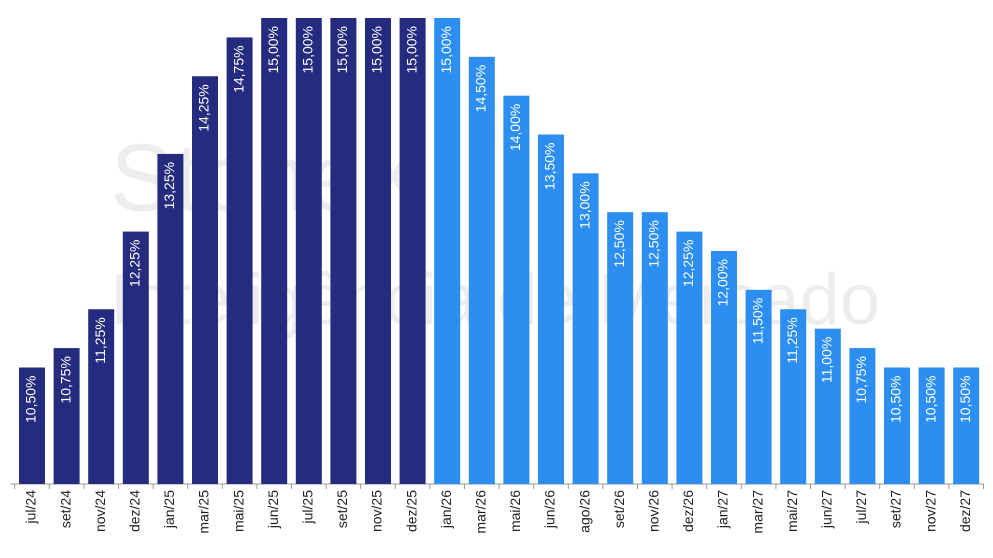 This screenshot has width=993, height=558. What do you see at coordinates (446, 509) in the screenshot?
I see `x-tick-label: jan/26` at bounding box center [446, 509].